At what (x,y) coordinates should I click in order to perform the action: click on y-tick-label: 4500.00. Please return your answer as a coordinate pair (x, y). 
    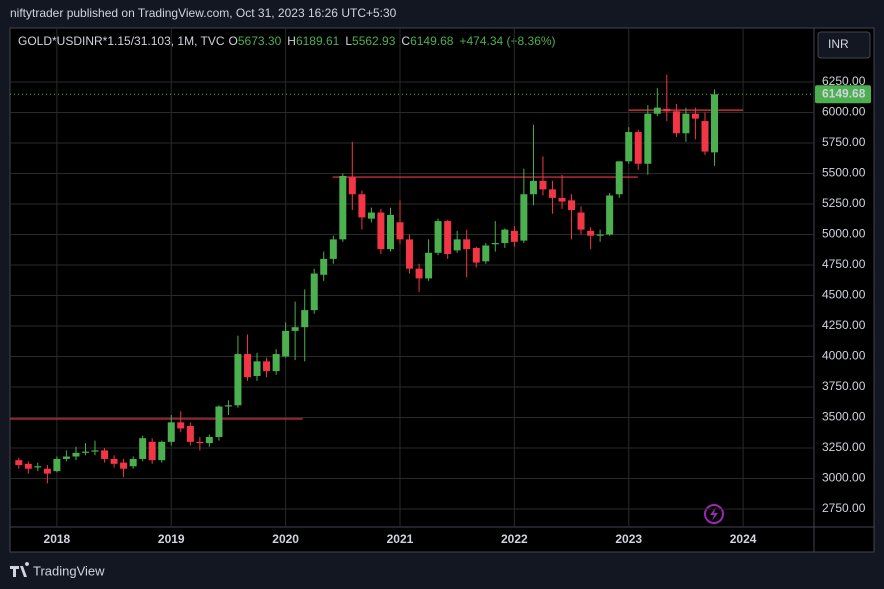
    Looking at the image, I should click on (844, 295).